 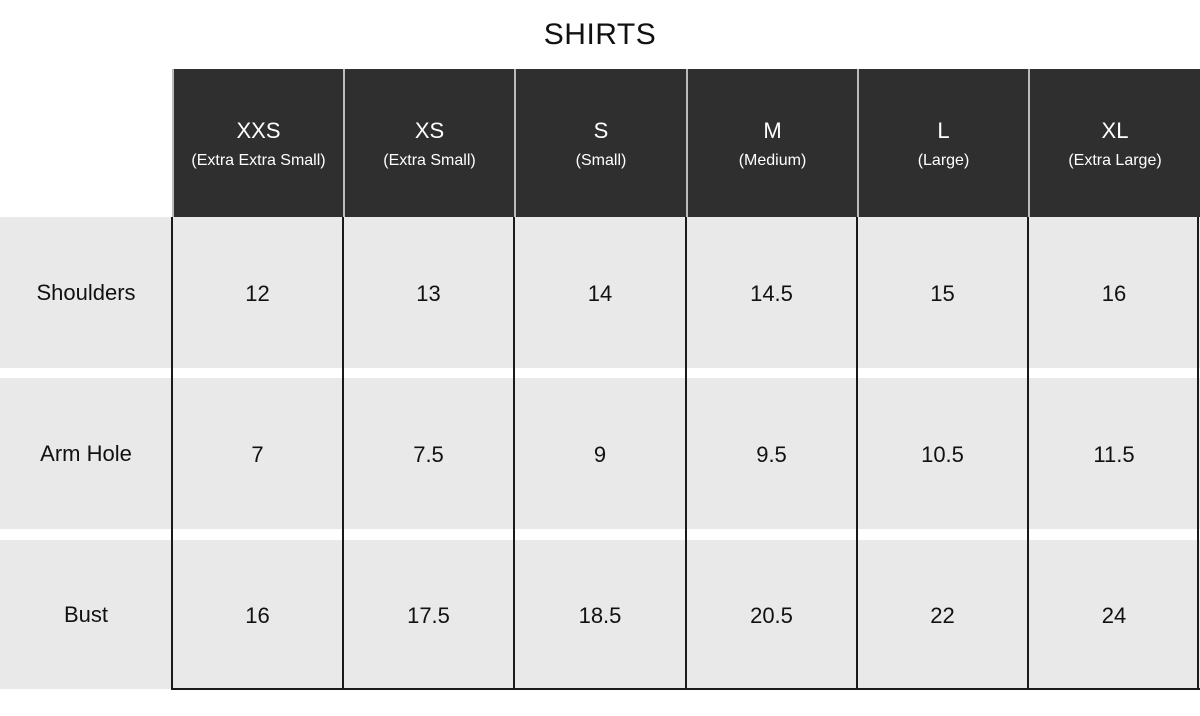 What do you see at coordinates (771, 293) in the screenshot?
I see `table-cell: 14.5` at bounding box center [771, 293].